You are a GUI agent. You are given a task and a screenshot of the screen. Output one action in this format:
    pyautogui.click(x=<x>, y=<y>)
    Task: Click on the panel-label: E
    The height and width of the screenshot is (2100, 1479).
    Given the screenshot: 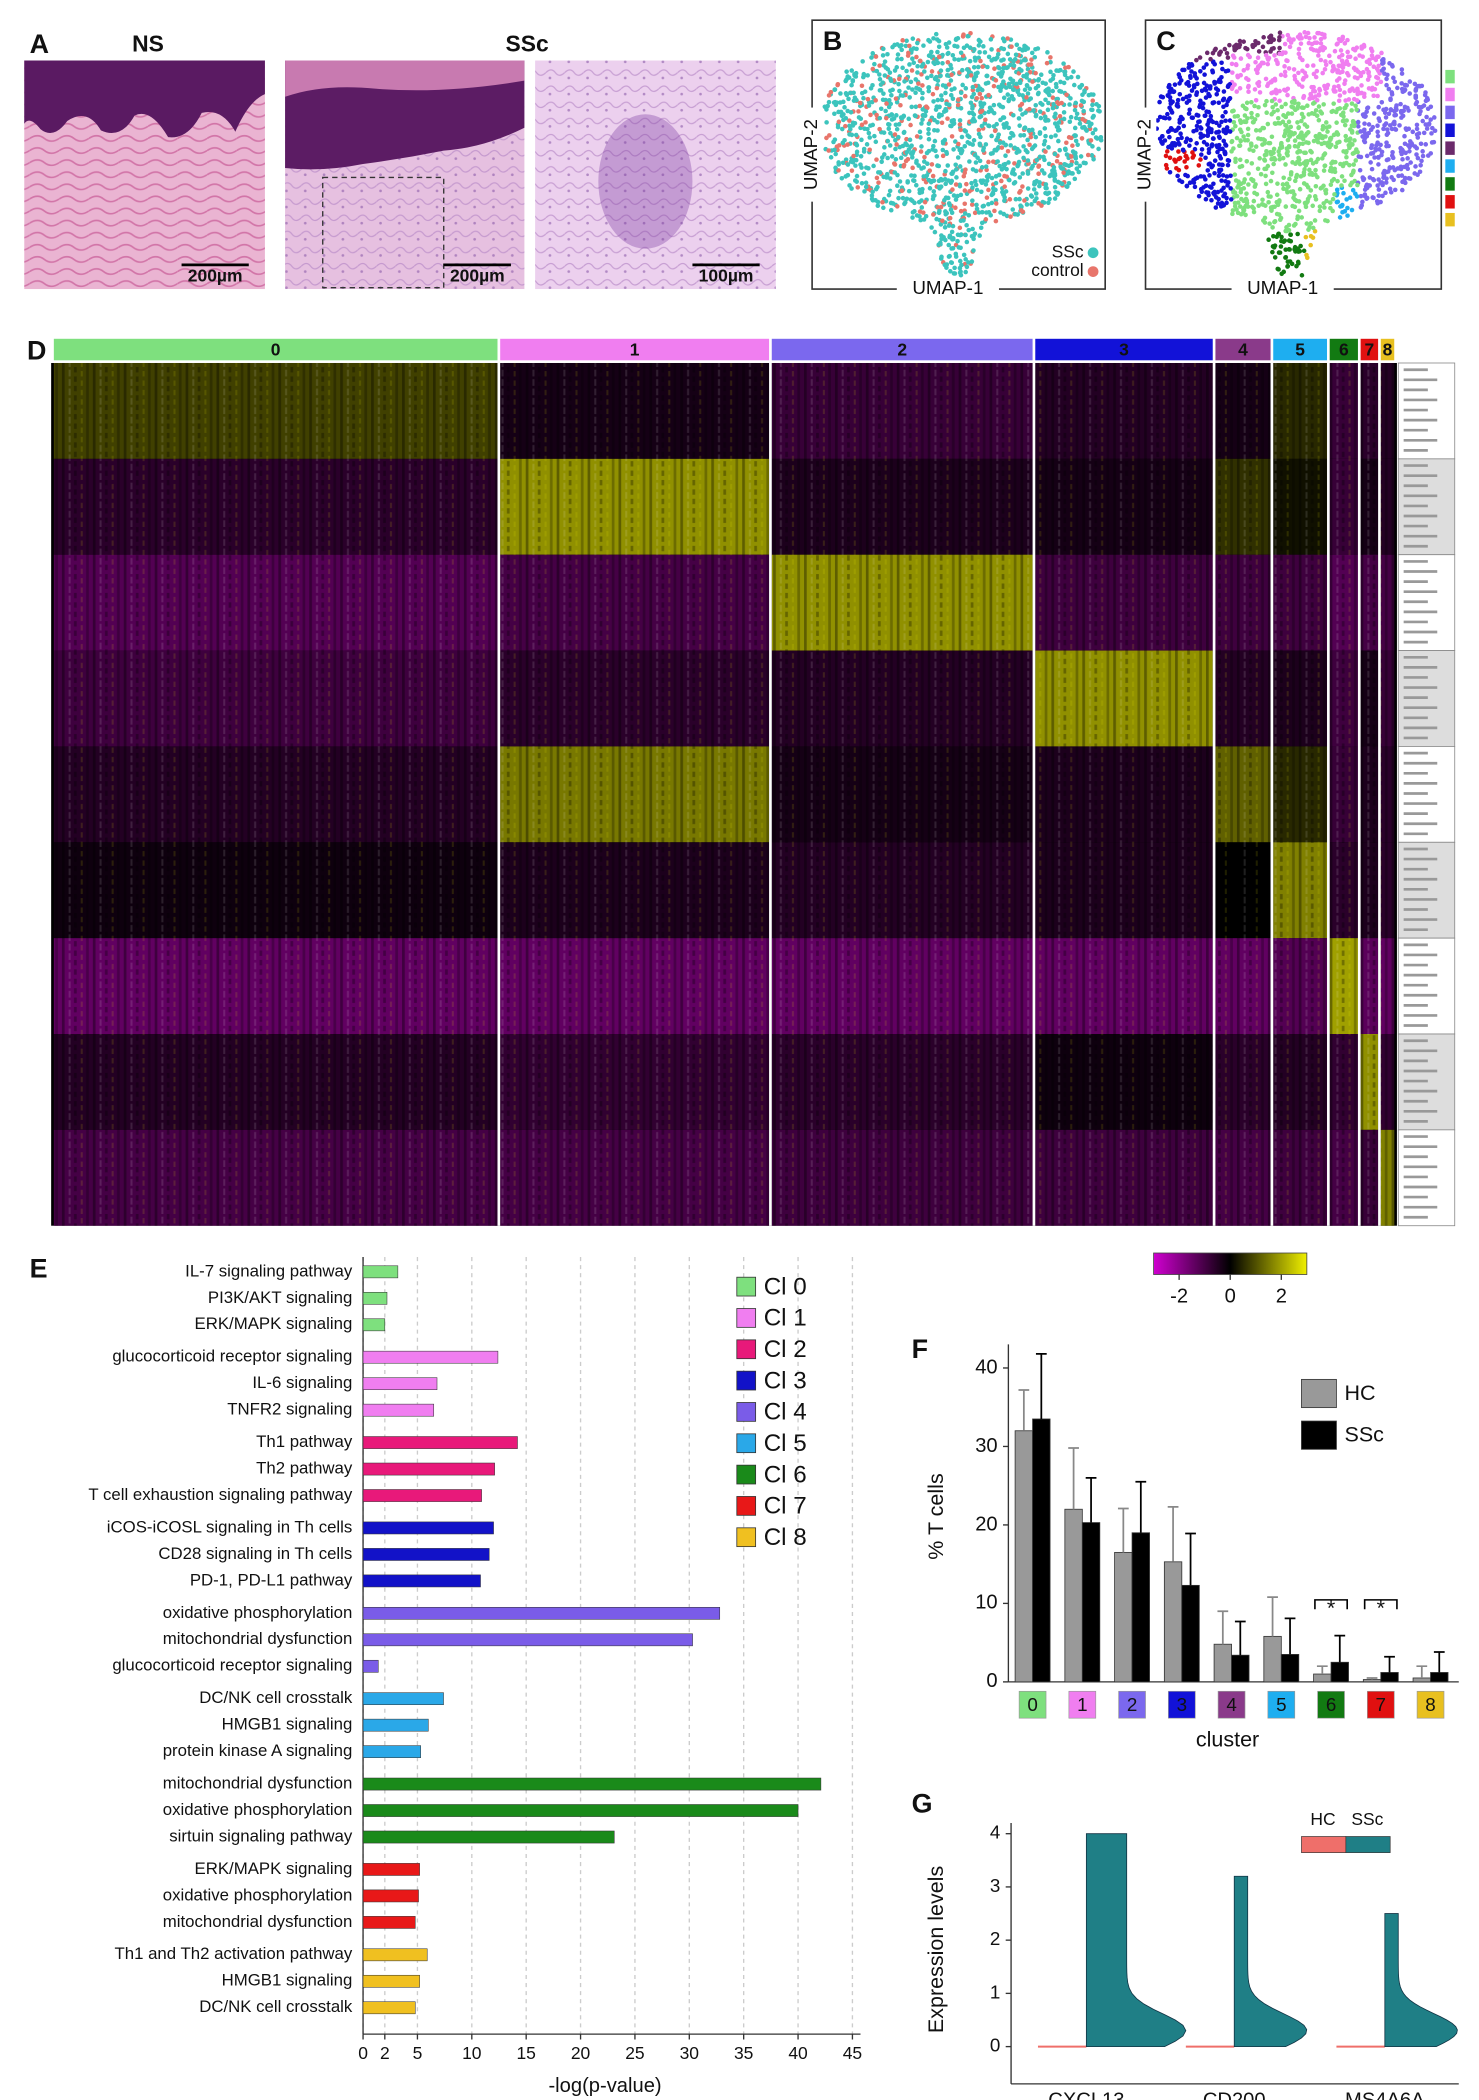 What is the action you would take?
    pyautogui.click(x=39, y=1269)
    